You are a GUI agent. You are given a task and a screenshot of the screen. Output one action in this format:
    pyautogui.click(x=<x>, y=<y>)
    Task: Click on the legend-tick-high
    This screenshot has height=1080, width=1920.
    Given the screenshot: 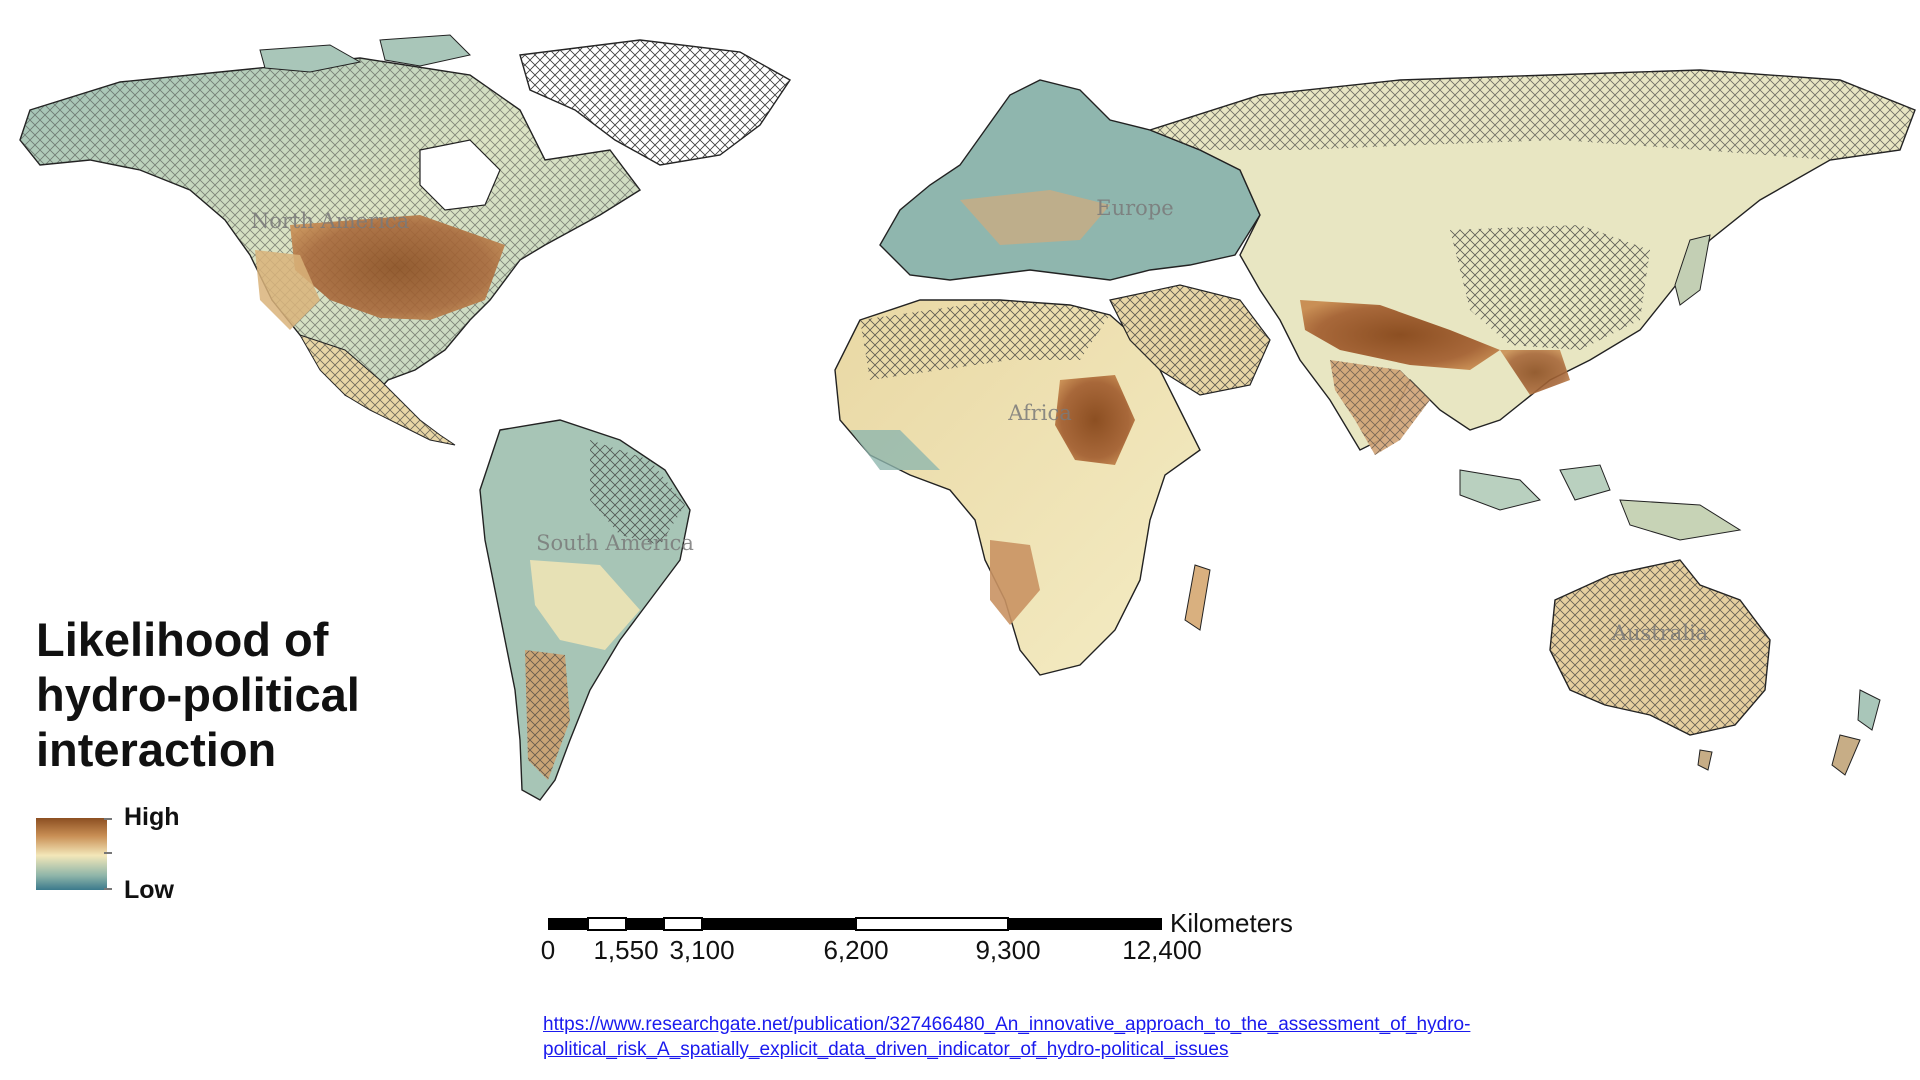 What is the action you would take?
    pyautogui.click(x=108, y=819)
    